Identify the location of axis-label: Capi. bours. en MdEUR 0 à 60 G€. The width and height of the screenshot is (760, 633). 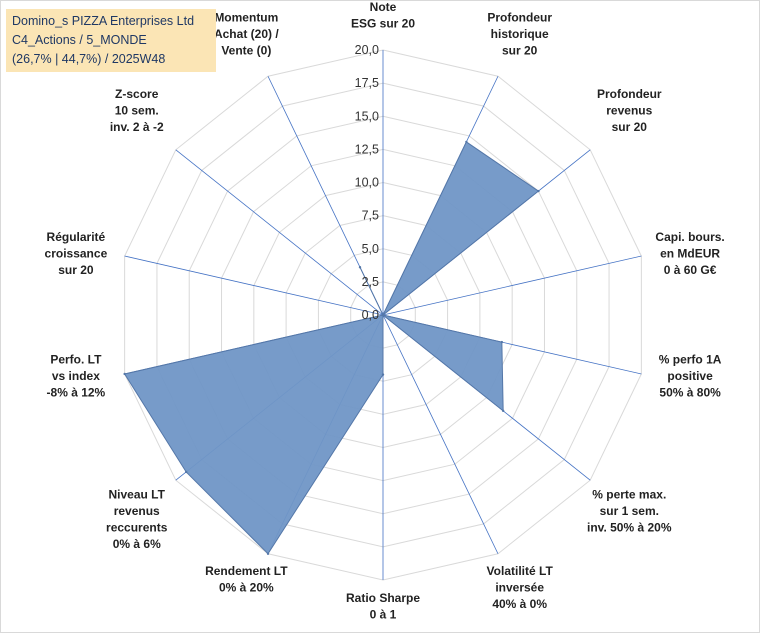
(689, 253).